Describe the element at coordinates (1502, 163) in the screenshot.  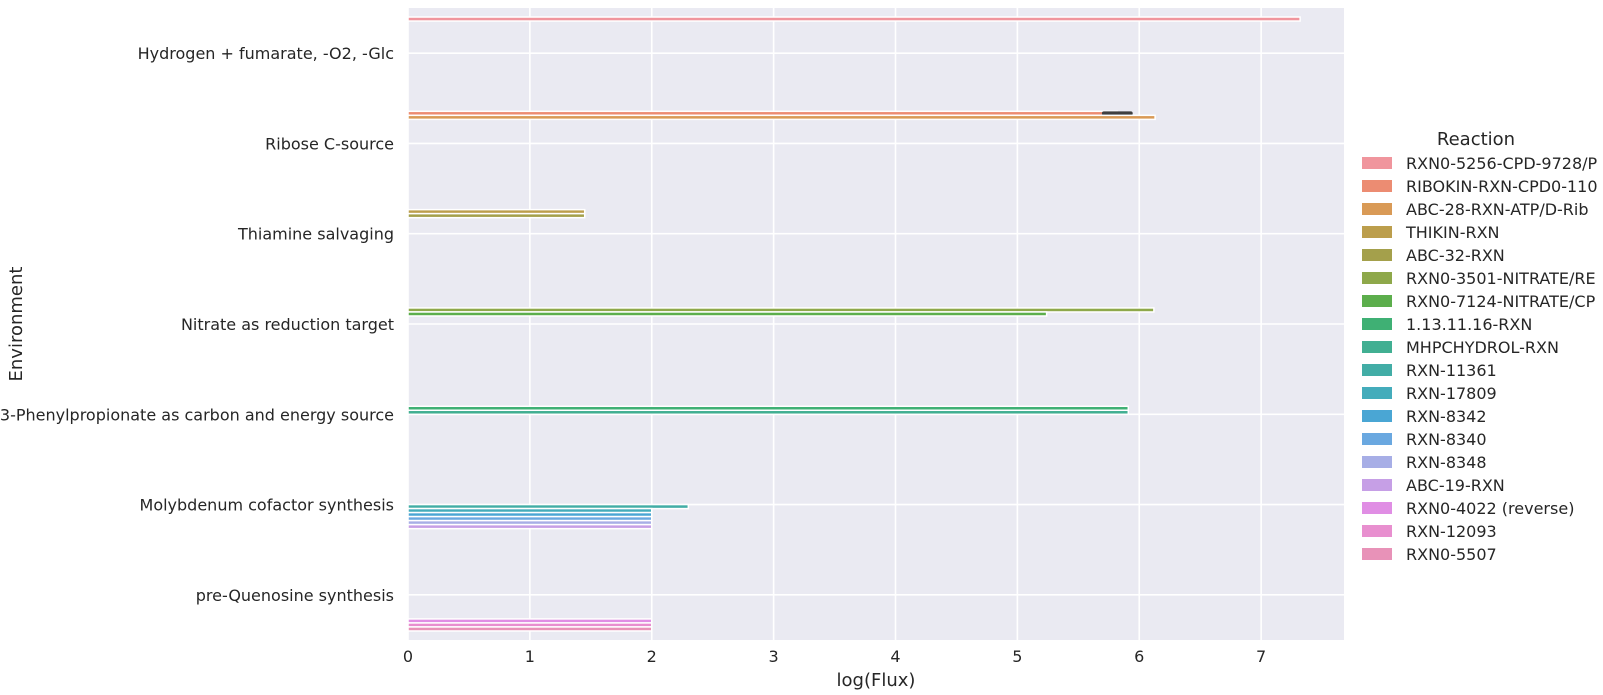
I see `legend-label: RXN0-5256-CPD-9728/P` at that location.